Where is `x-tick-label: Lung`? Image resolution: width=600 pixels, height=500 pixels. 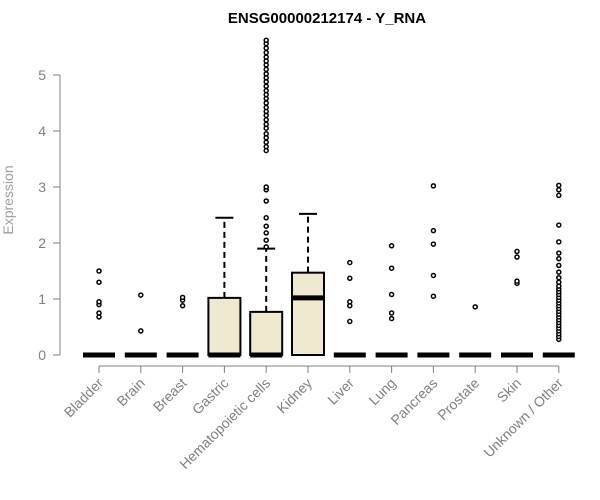 x-tick-label: Lung is located at coordinates (381, 391).